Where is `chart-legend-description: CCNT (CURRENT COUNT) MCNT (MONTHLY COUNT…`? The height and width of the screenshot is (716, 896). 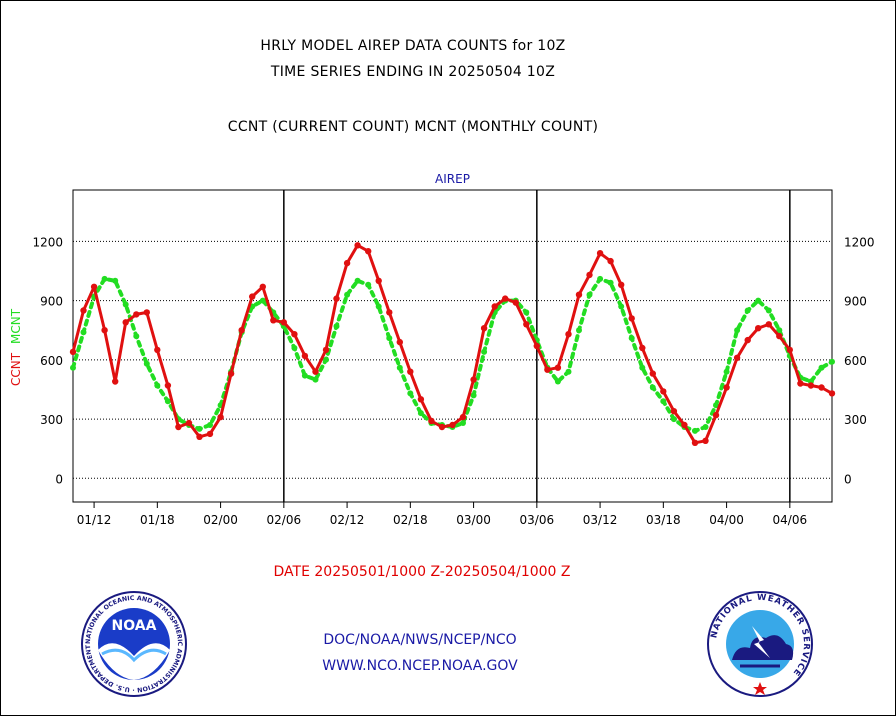
chart-legend-description: CCNT (CURRENT COUNT) MCNT (MONTHLY COUNT… is located at coordinates (413, 127).